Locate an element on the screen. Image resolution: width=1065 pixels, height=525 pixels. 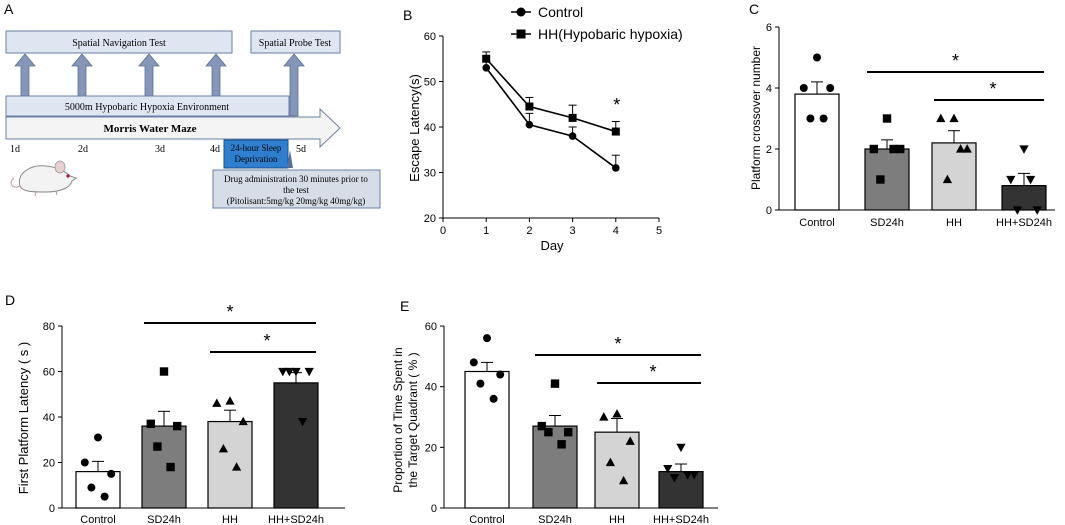
y-tick-label: 20 is located at coordinates (49, 464).